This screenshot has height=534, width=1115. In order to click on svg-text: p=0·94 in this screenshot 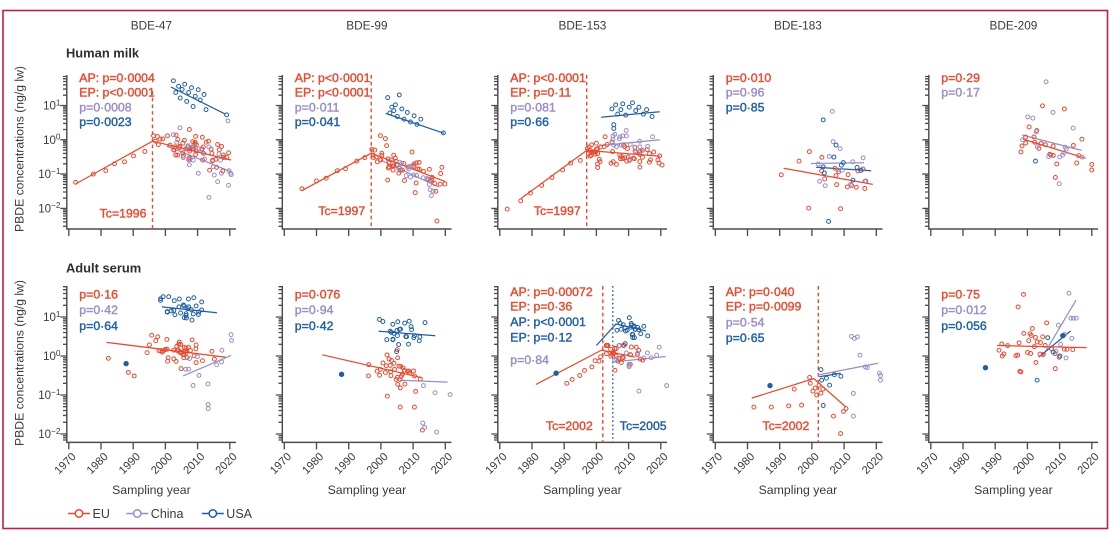, I will do `click(314, 310)`.